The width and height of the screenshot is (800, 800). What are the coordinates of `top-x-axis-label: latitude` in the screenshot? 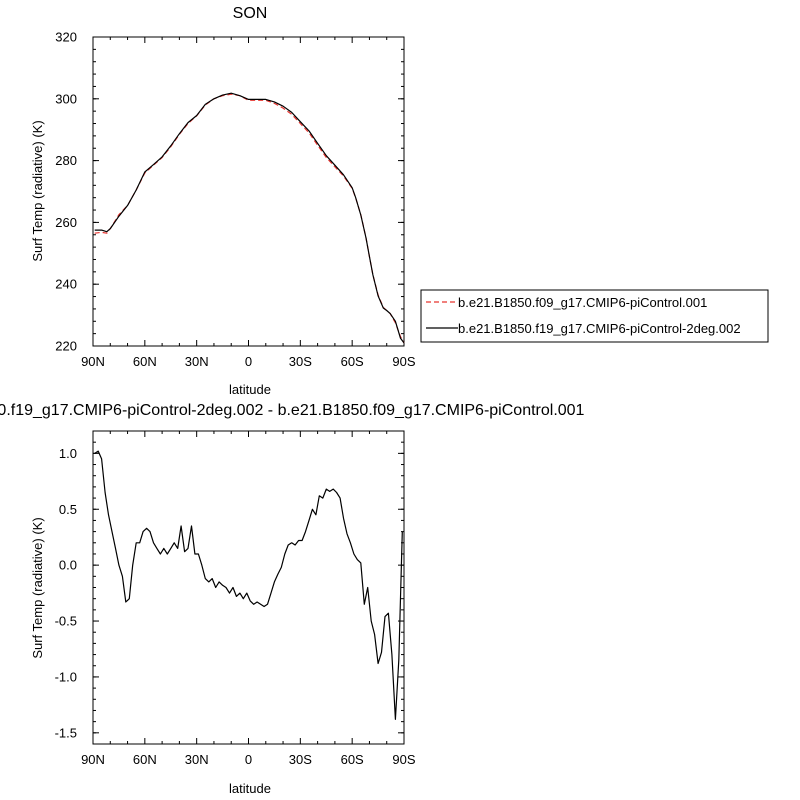 It's located at (250, 389).